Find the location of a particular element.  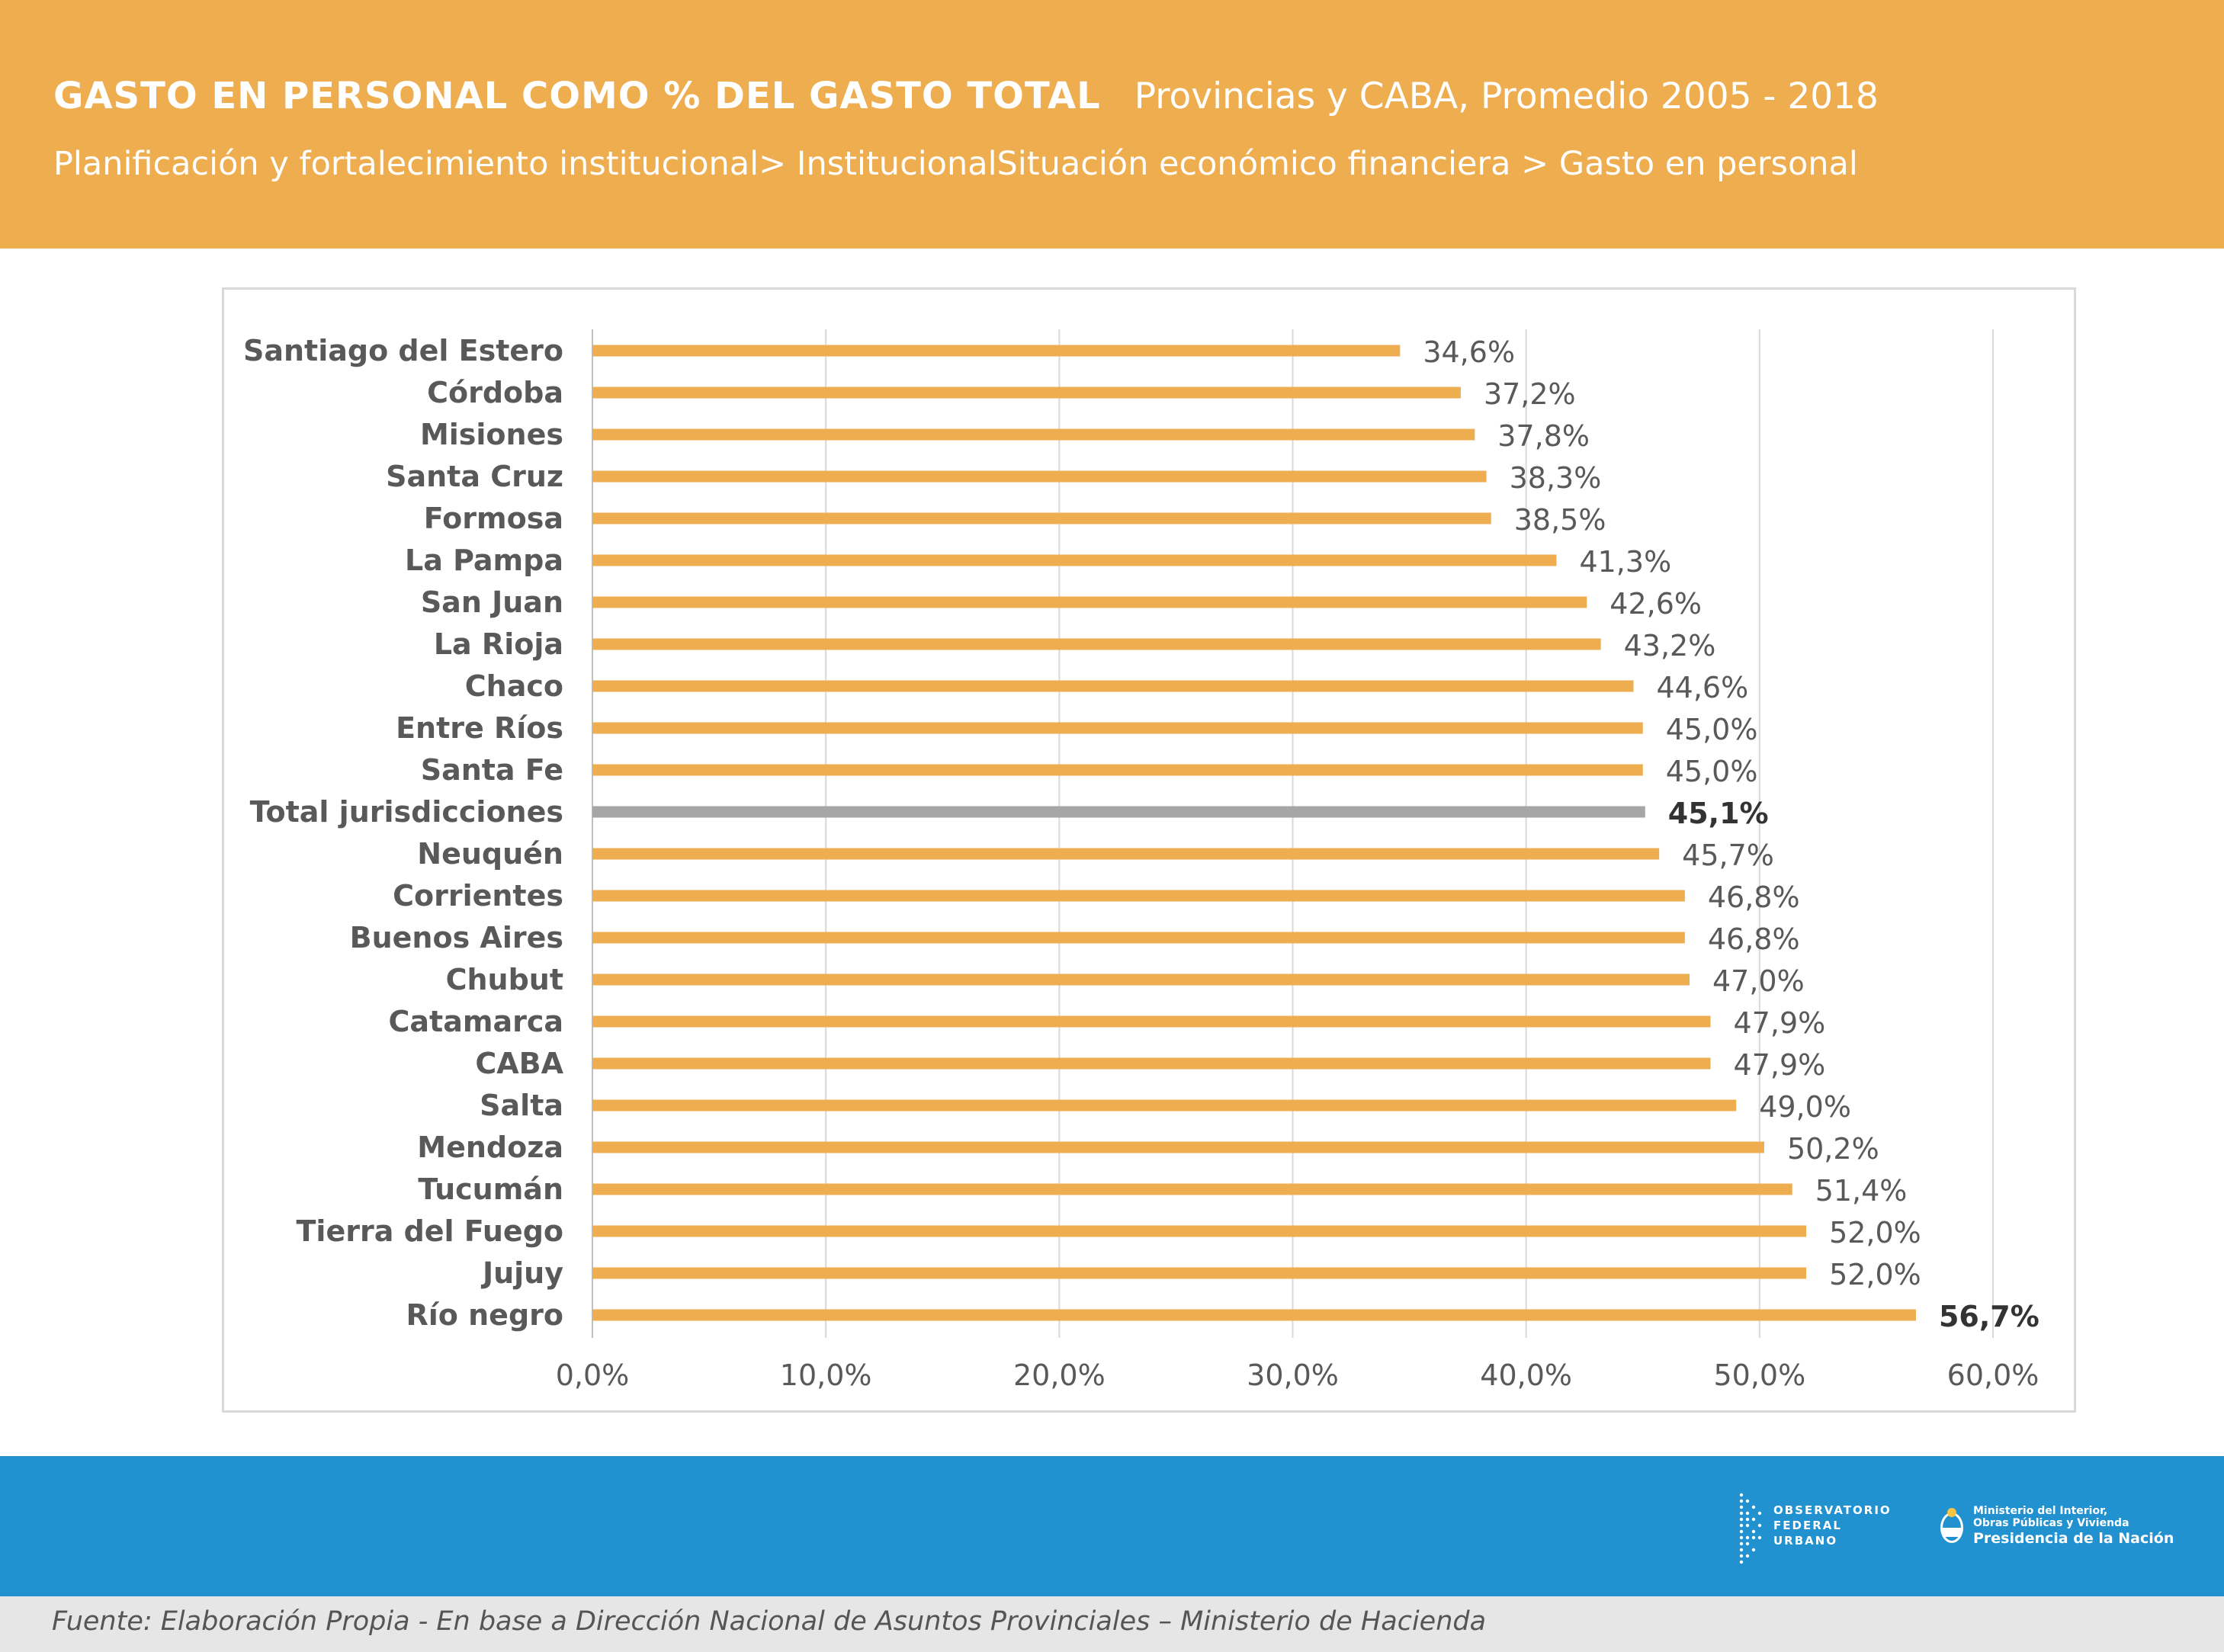

category-label: Neuquén is located at coordinates (490, 854).